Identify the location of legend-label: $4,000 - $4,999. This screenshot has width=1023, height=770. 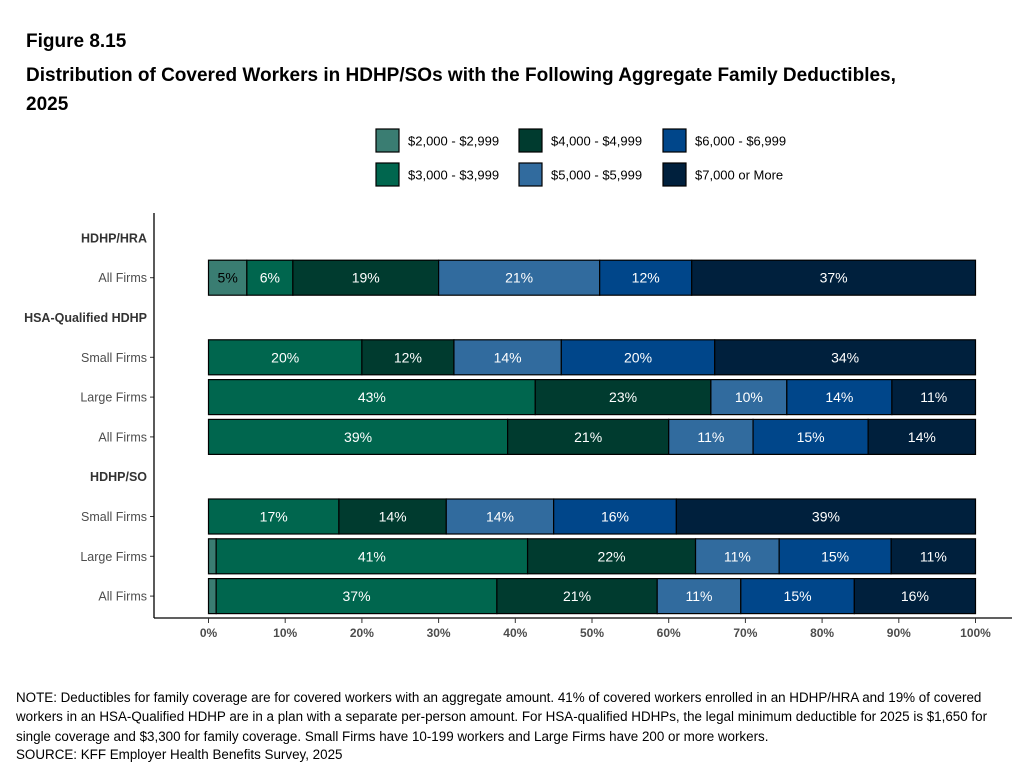
(596, 141).